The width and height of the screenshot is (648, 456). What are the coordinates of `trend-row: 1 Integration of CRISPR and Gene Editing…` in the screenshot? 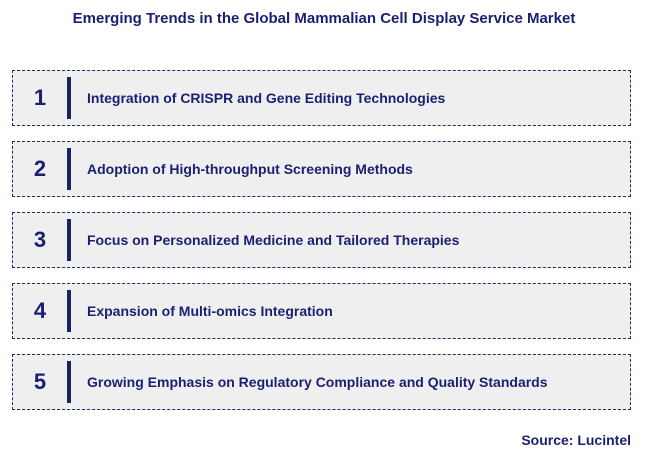 It's located at (321, 98).